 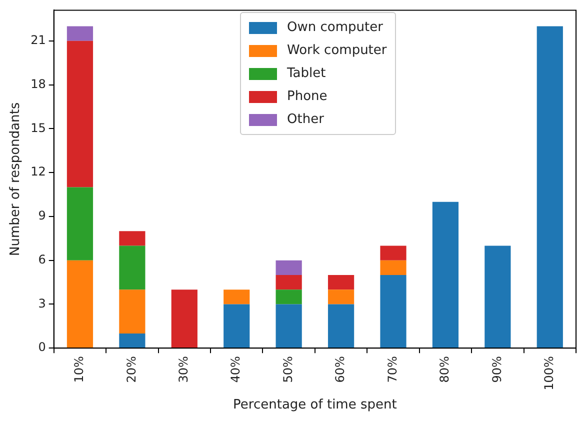 What do you see at coordinates (306, 73) in the screenshot?
I see `legend-label: Tablet` at bounding box center [306, 73].